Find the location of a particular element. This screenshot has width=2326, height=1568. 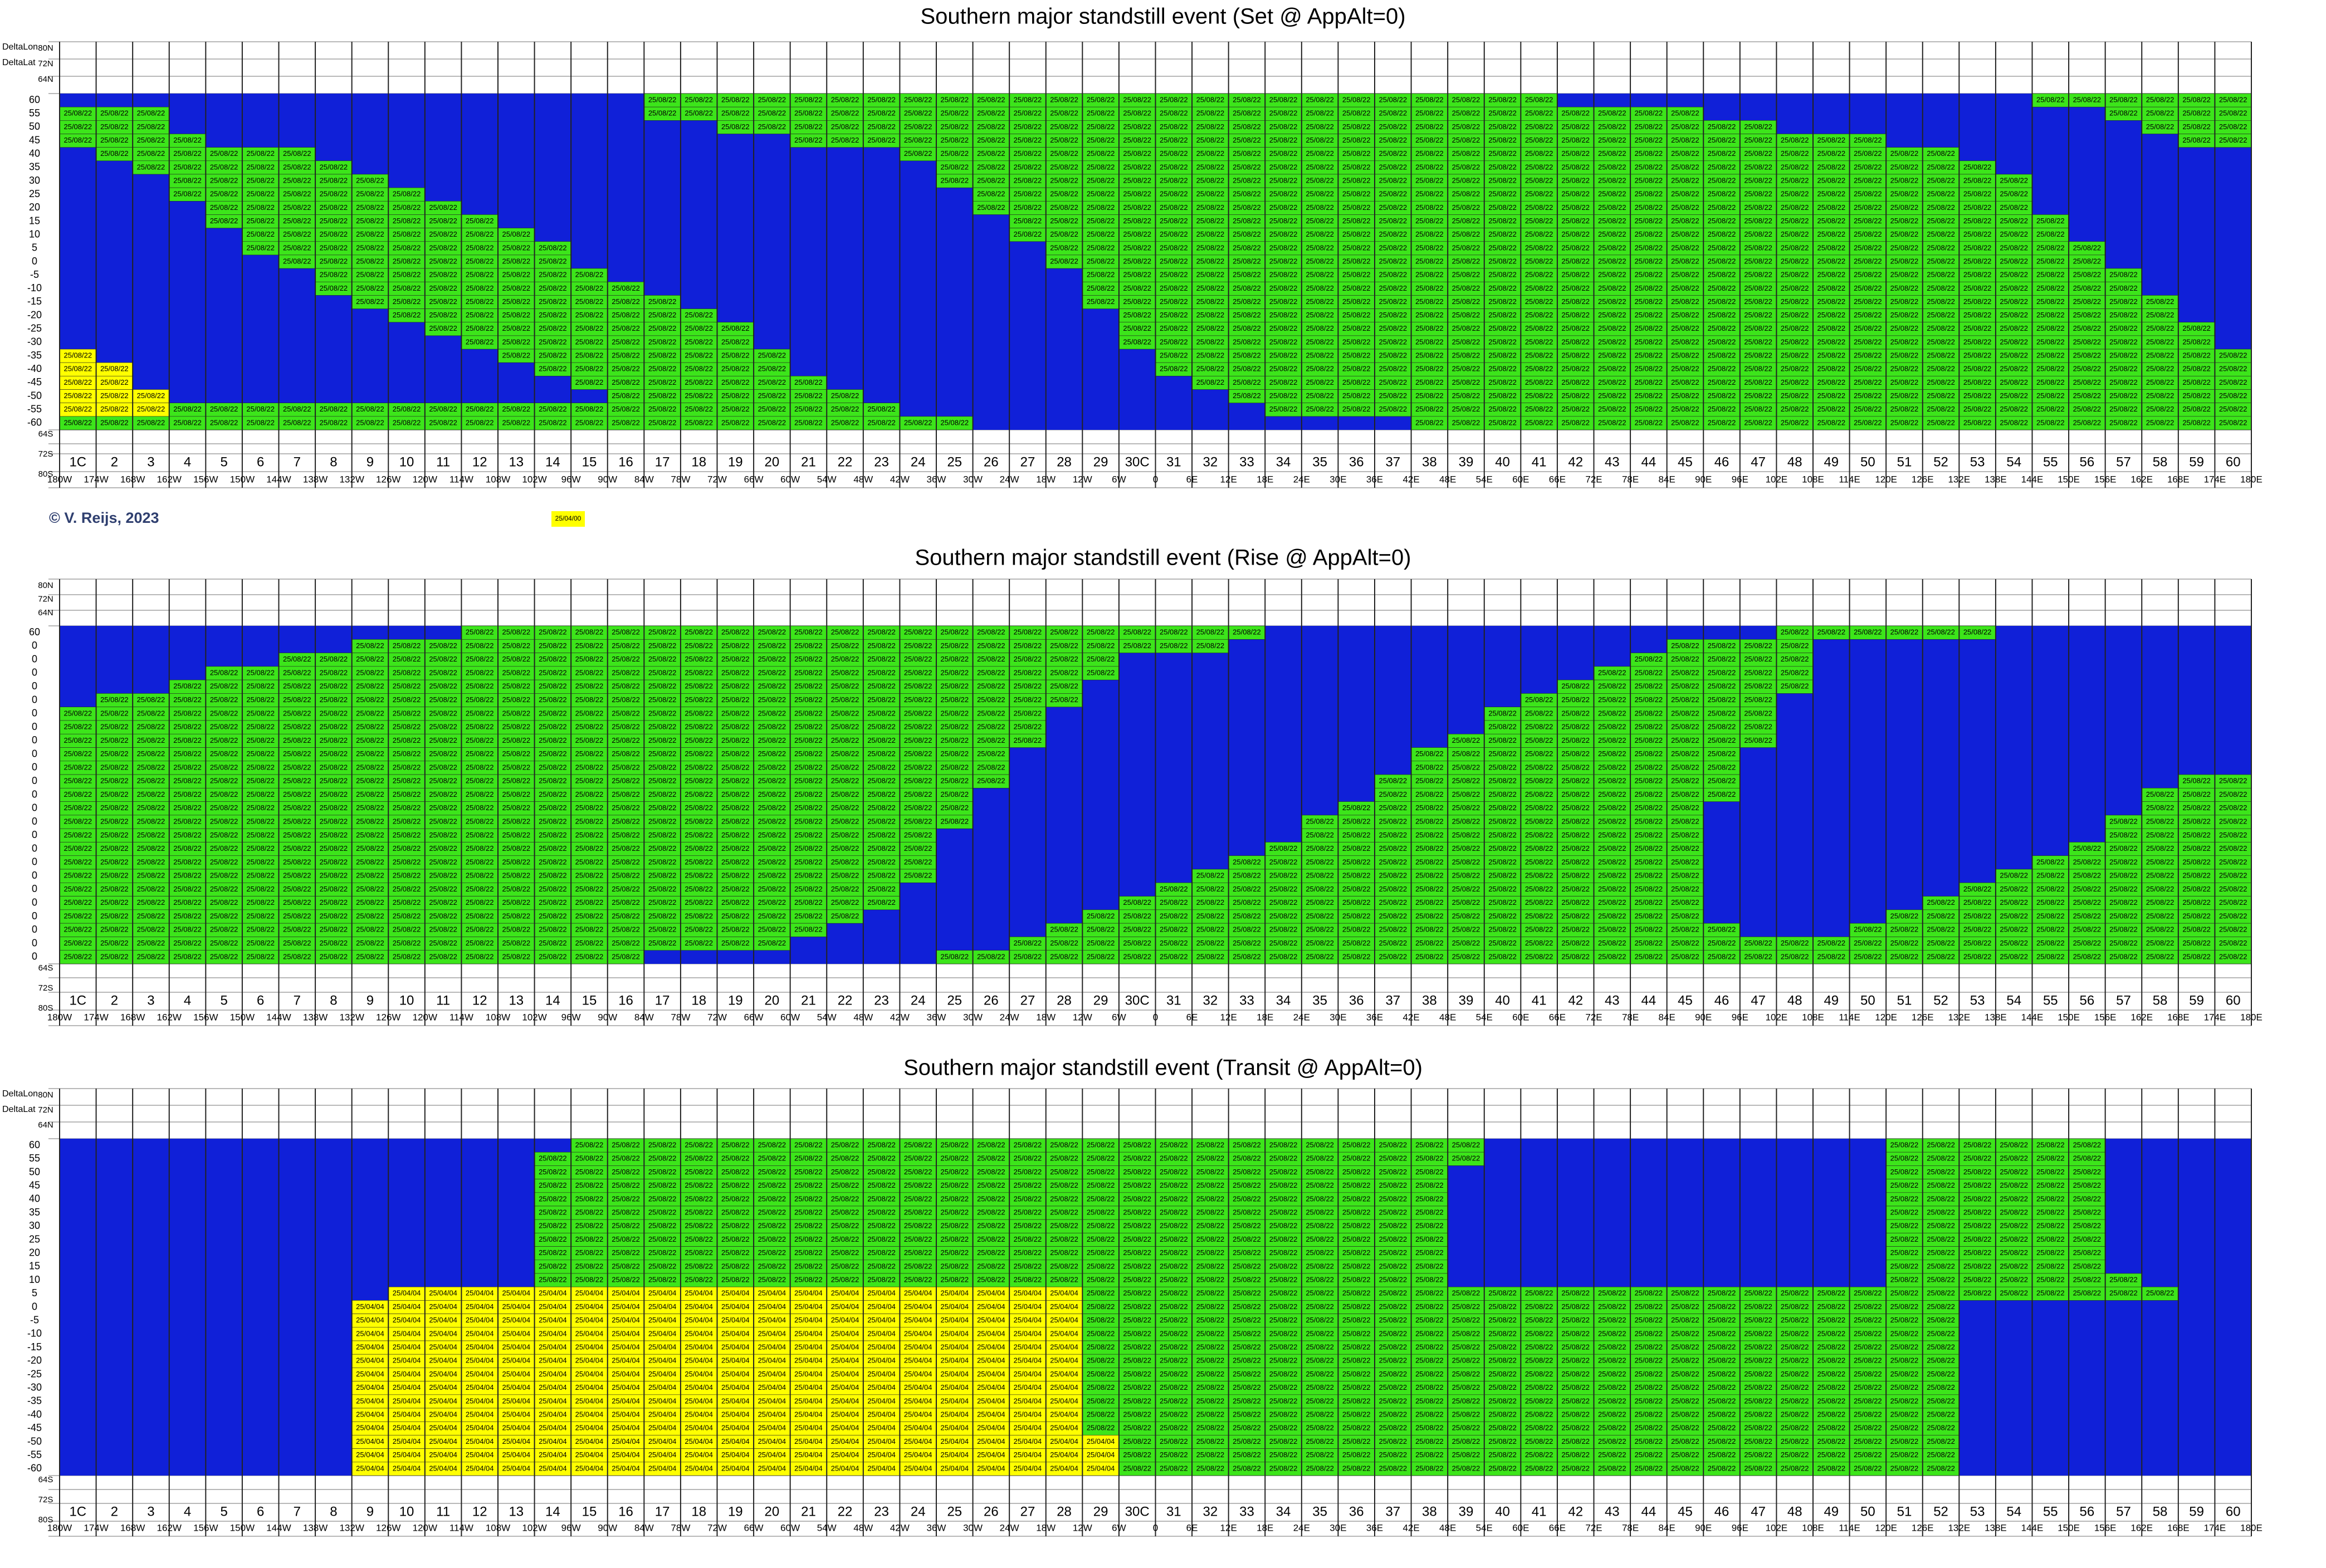

row-label: 0 is located at coordinates (34, 753).